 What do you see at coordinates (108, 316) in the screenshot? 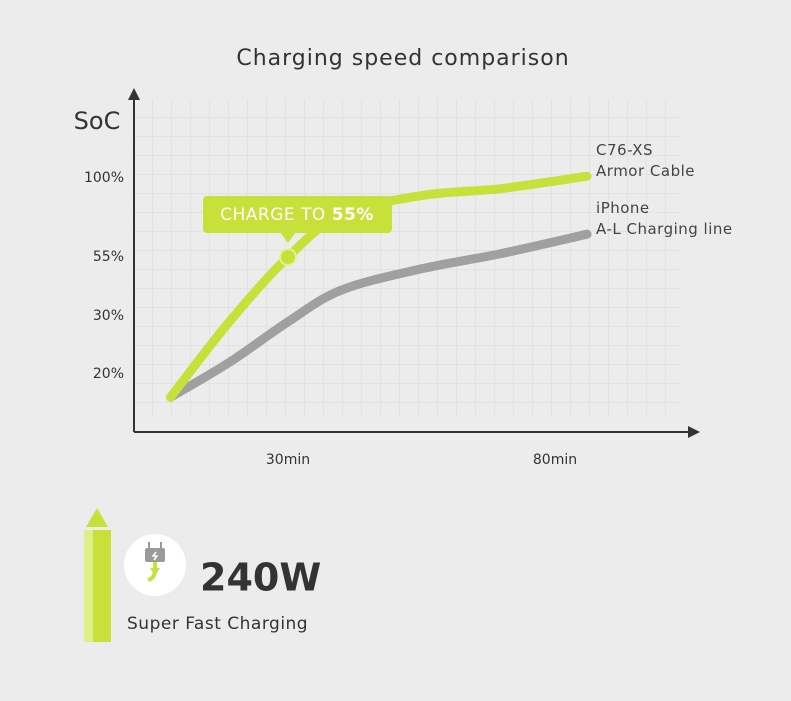
I see `y-tick-label: 30%` at bounding box center [108, 316].